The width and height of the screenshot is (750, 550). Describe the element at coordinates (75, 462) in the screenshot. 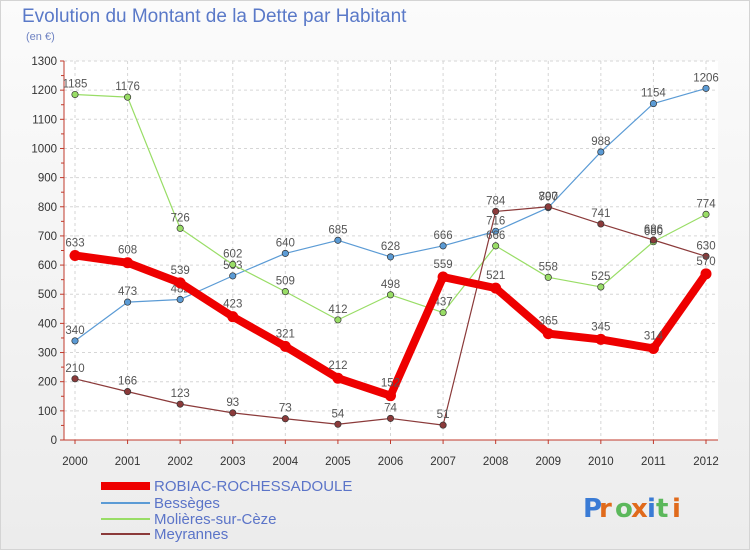

I see `x-tick-label: 2000` at that location.